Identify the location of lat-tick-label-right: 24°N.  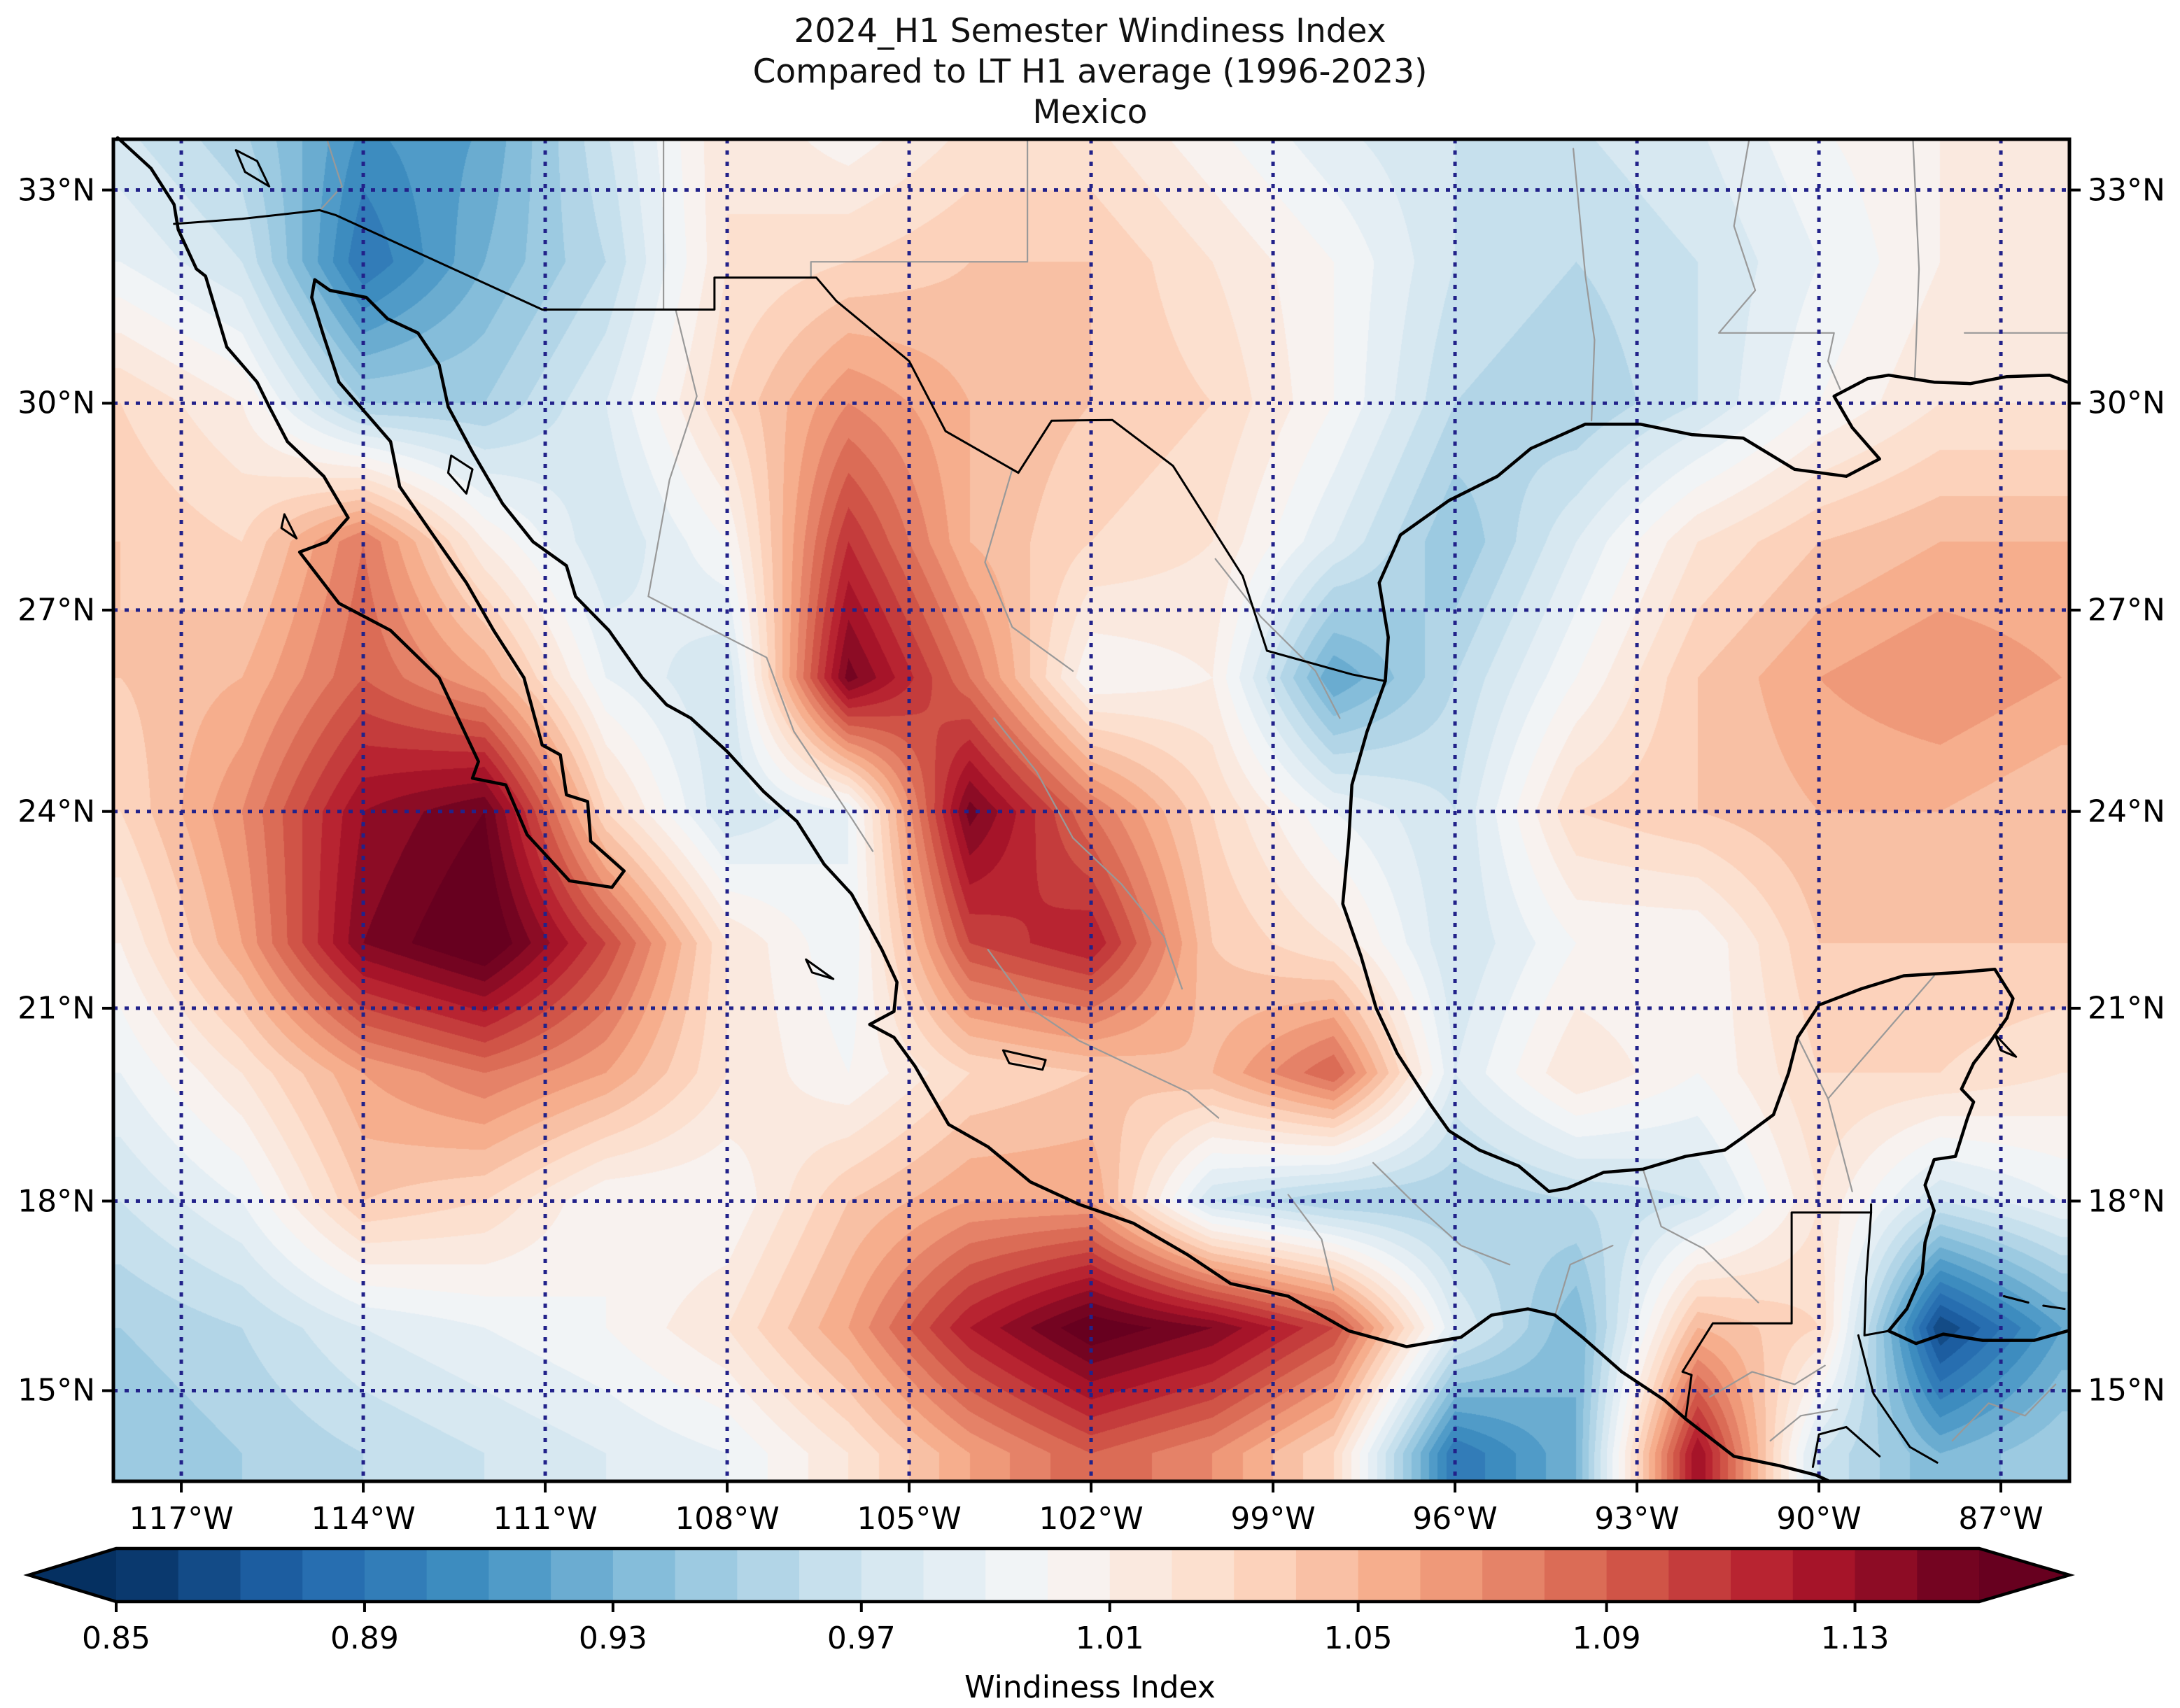
(2126, 812).